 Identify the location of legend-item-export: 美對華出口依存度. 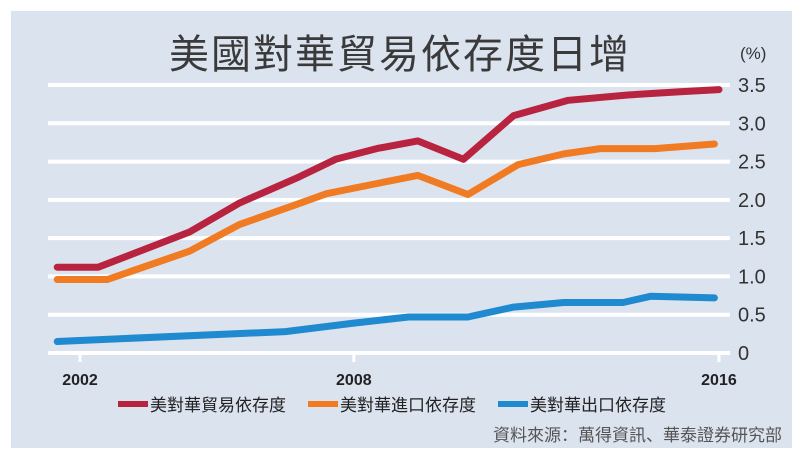
(582, 403).